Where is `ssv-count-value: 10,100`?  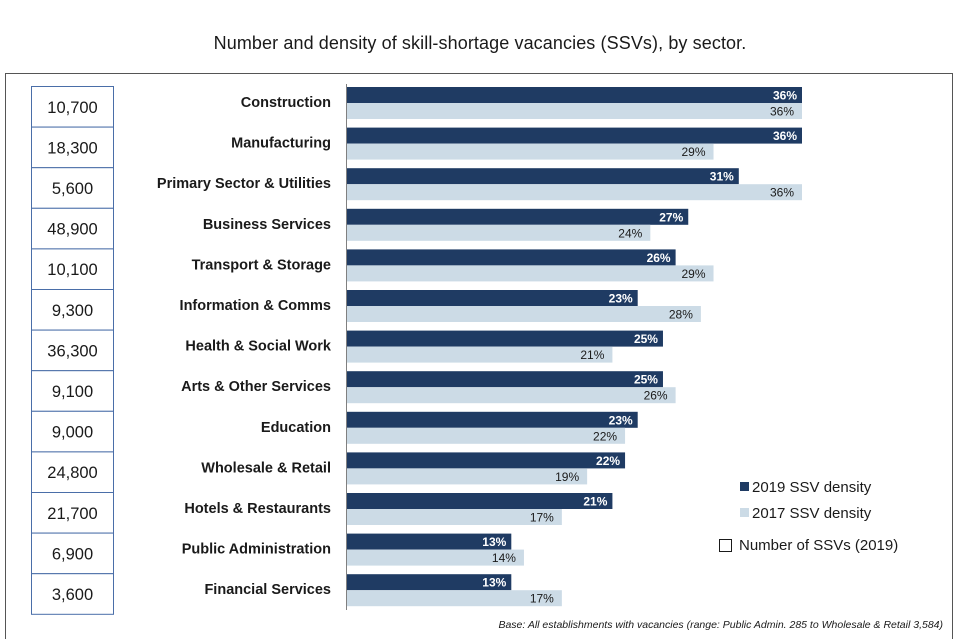
ssv-count-value: 10,100 is located at coordinates (72, 270).